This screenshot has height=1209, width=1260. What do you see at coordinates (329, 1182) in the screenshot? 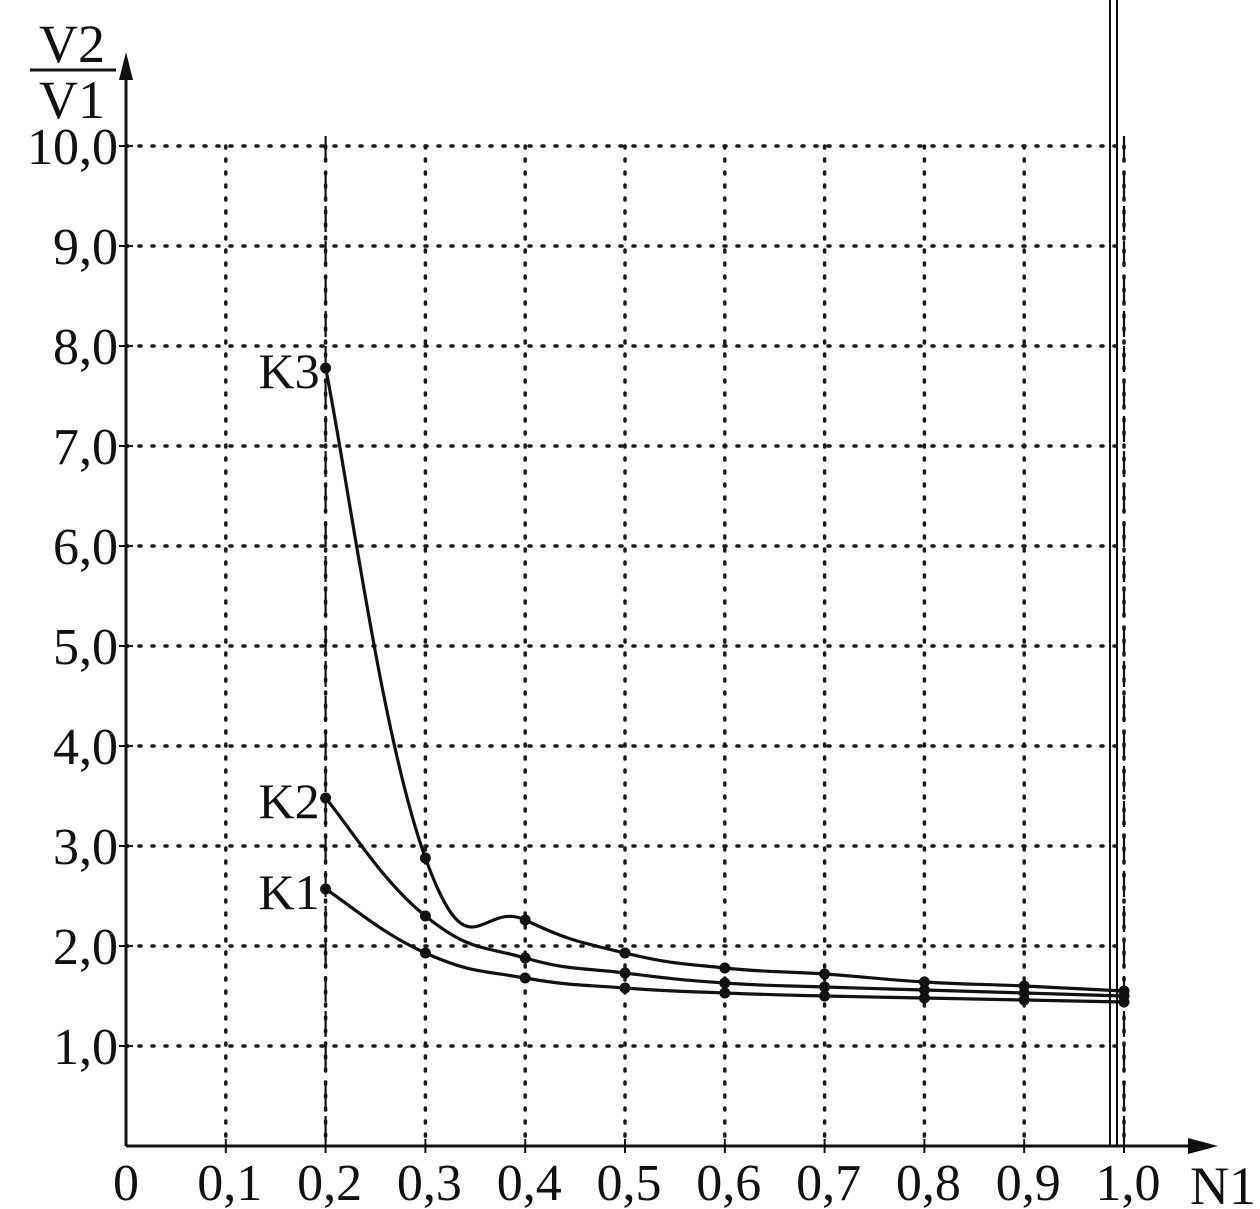
I see `x-tick-label: 0,2` at bounding box center [329, 1182].